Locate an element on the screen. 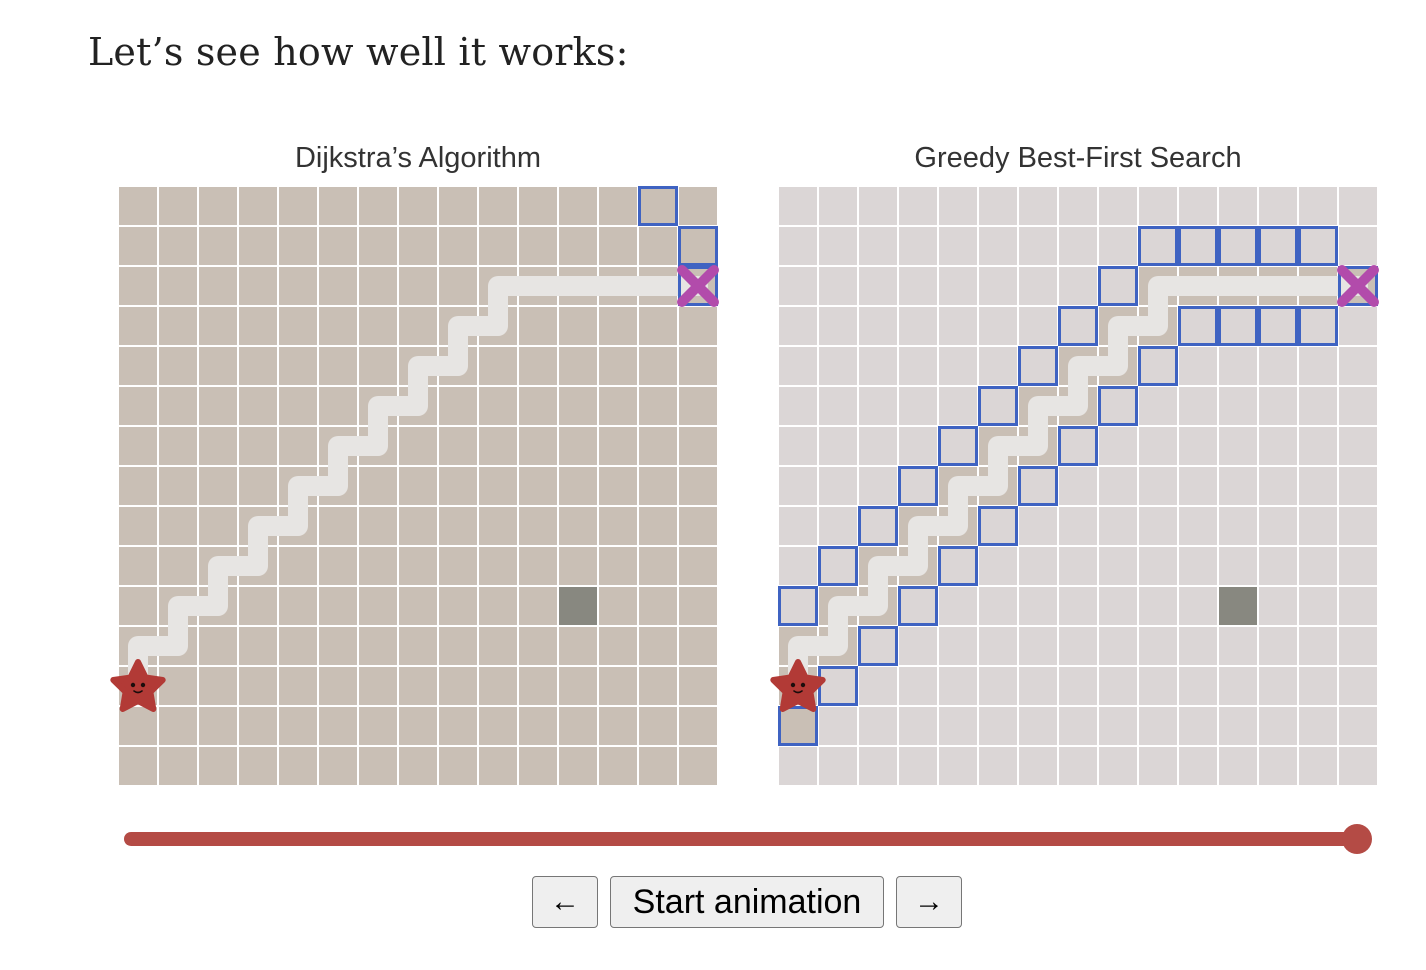 This screenshot has height=970, width=1426. start-animation-button: Start animation is located at coordinates (747, 902).